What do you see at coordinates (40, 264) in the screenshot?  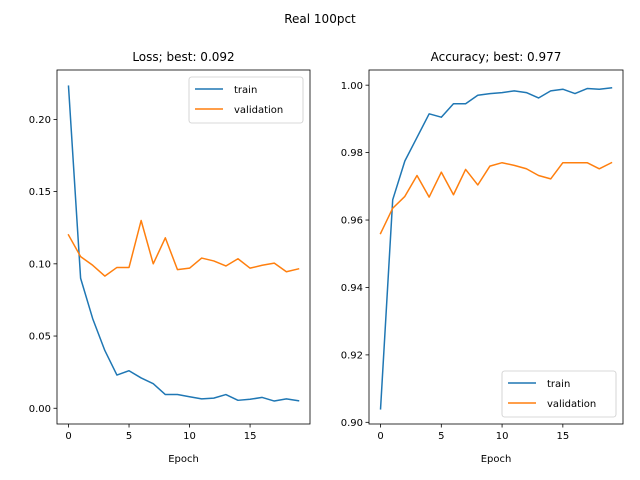 I see `y-tick-label: 0.10` at bounding box center [40, 264].